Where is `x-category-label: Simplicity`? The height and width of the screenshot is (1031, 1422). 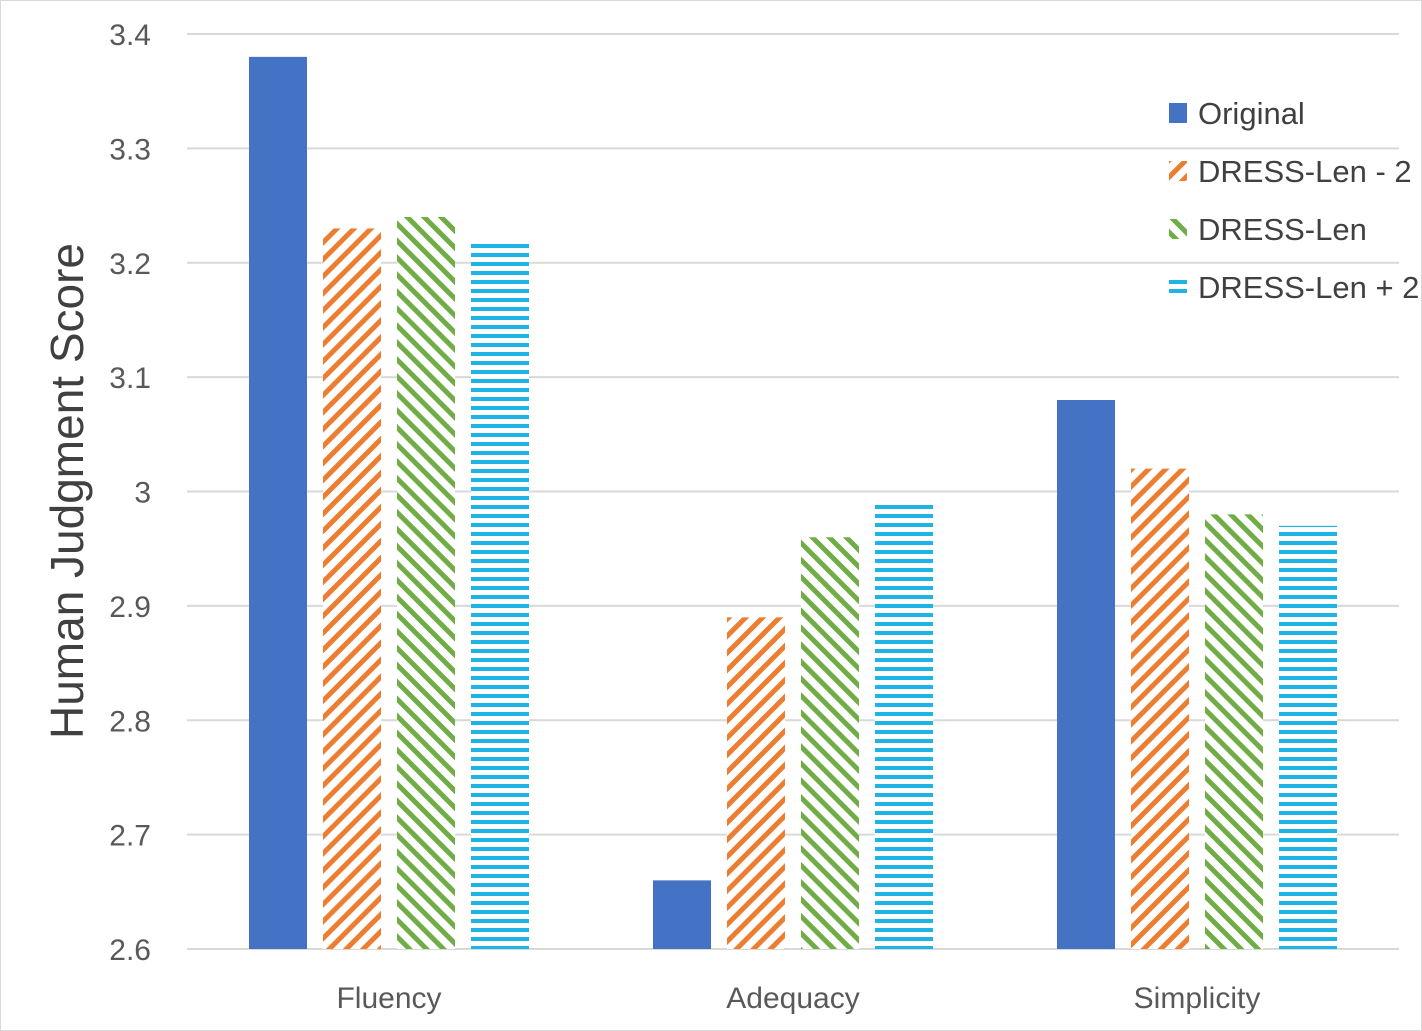
x-category-label: Simplicity is located at coordinates (1197, 998).